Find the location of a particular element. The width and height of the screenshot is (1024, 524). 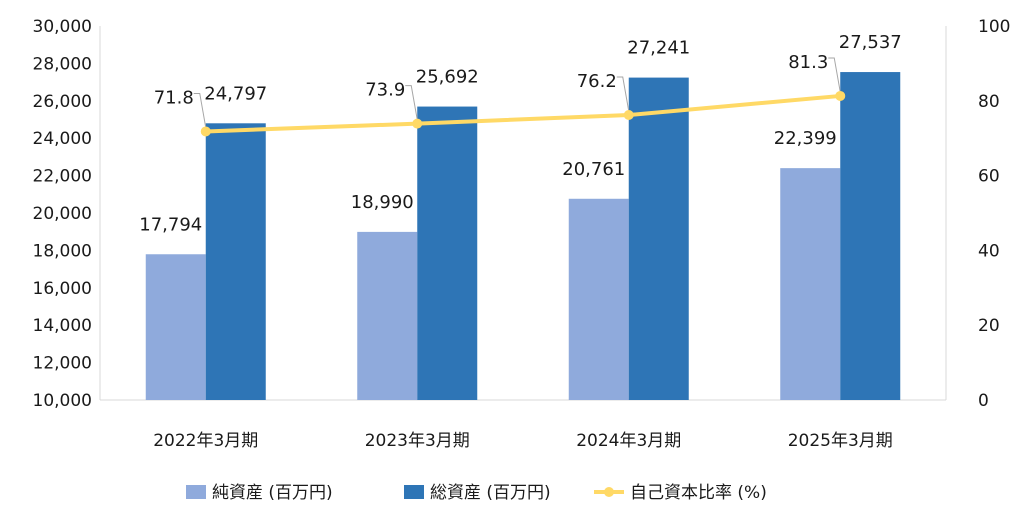

left-tick-label: 28,000 is located at coordinates (62, 64).